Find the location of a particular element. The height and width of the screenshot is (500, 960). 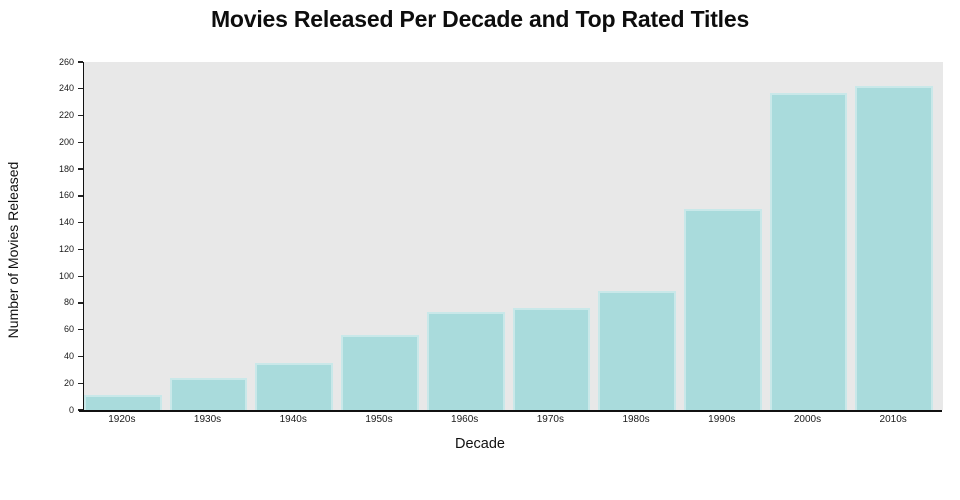

y-tick-label: 100 is located at coordinates (66, 275).